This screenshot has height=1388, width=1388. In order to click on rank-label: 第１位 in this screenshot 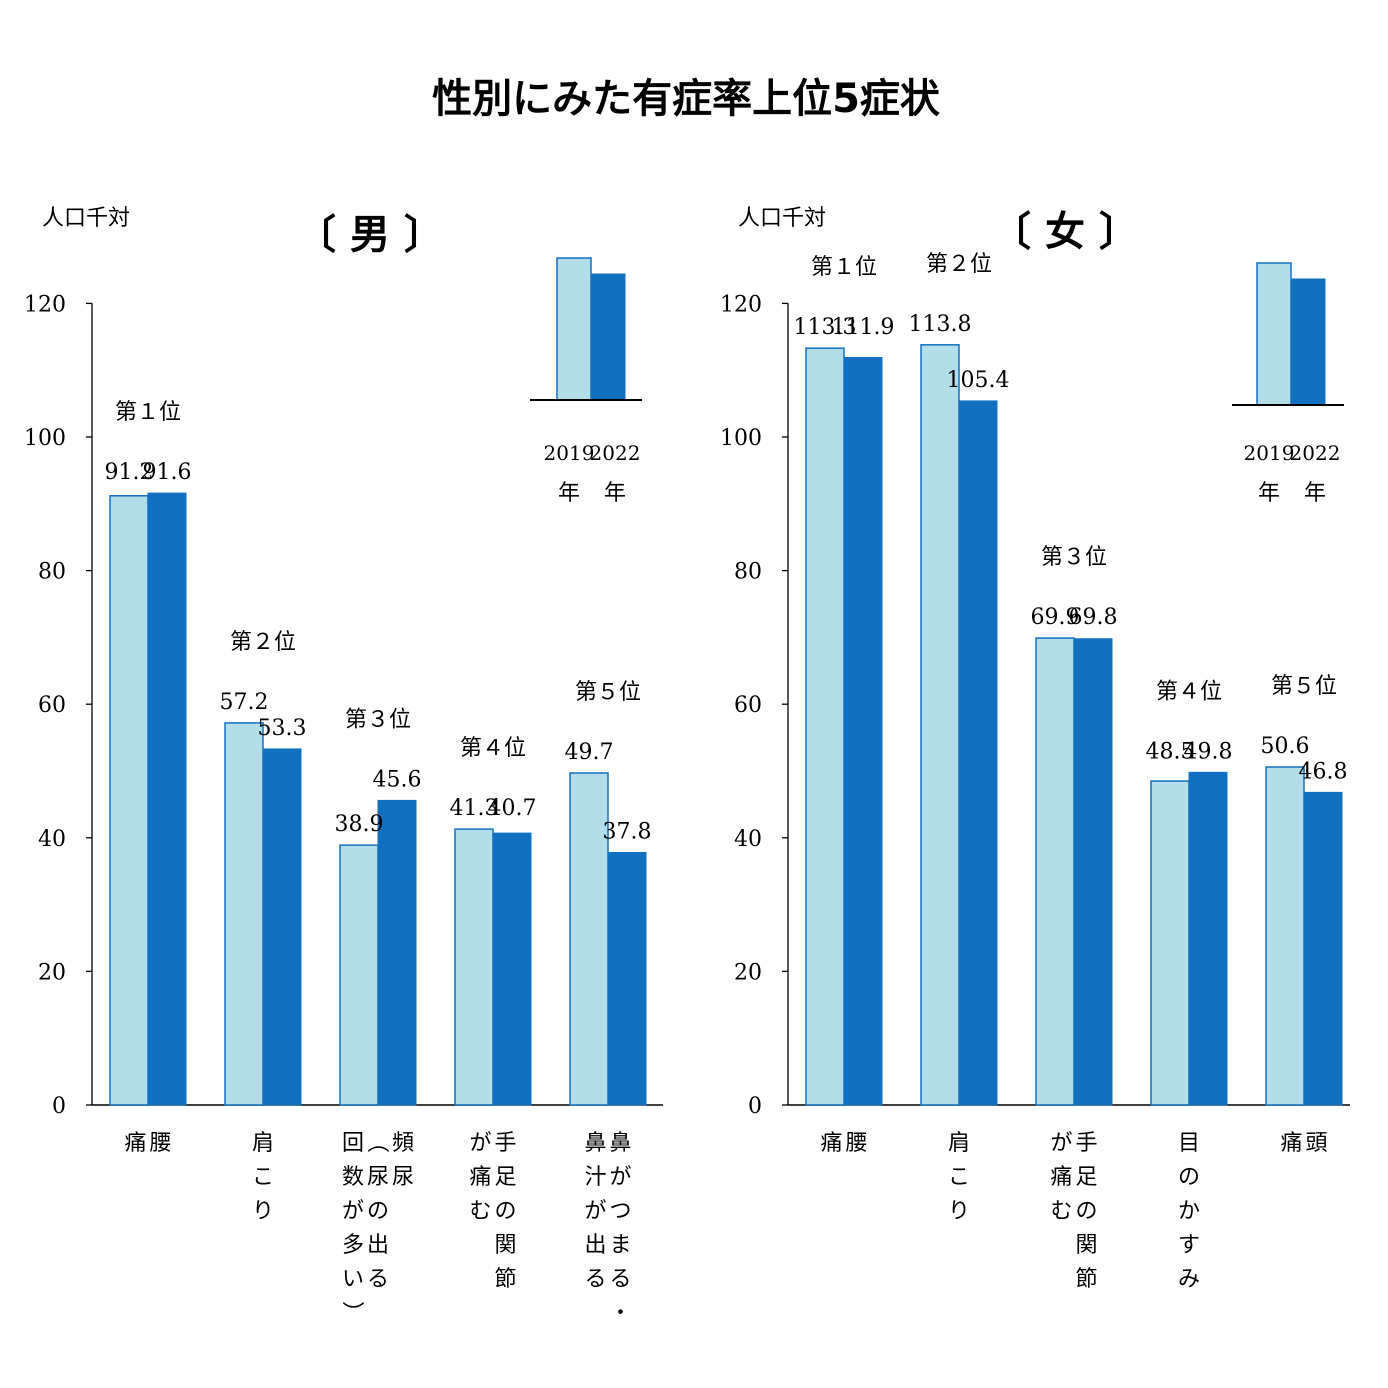, I will do `click(148, 412)`.